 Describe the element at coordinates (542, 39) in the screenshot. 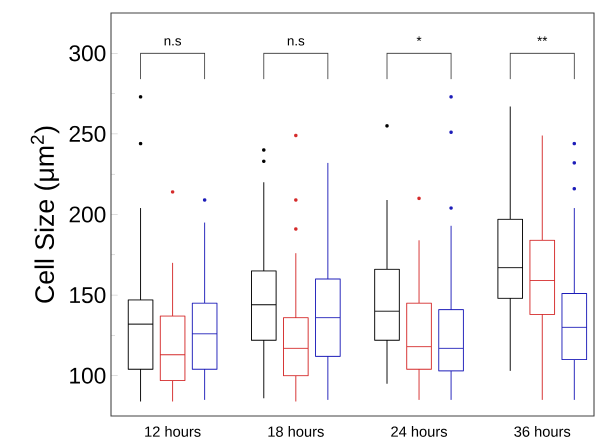

I see `annotation: **` at that location.